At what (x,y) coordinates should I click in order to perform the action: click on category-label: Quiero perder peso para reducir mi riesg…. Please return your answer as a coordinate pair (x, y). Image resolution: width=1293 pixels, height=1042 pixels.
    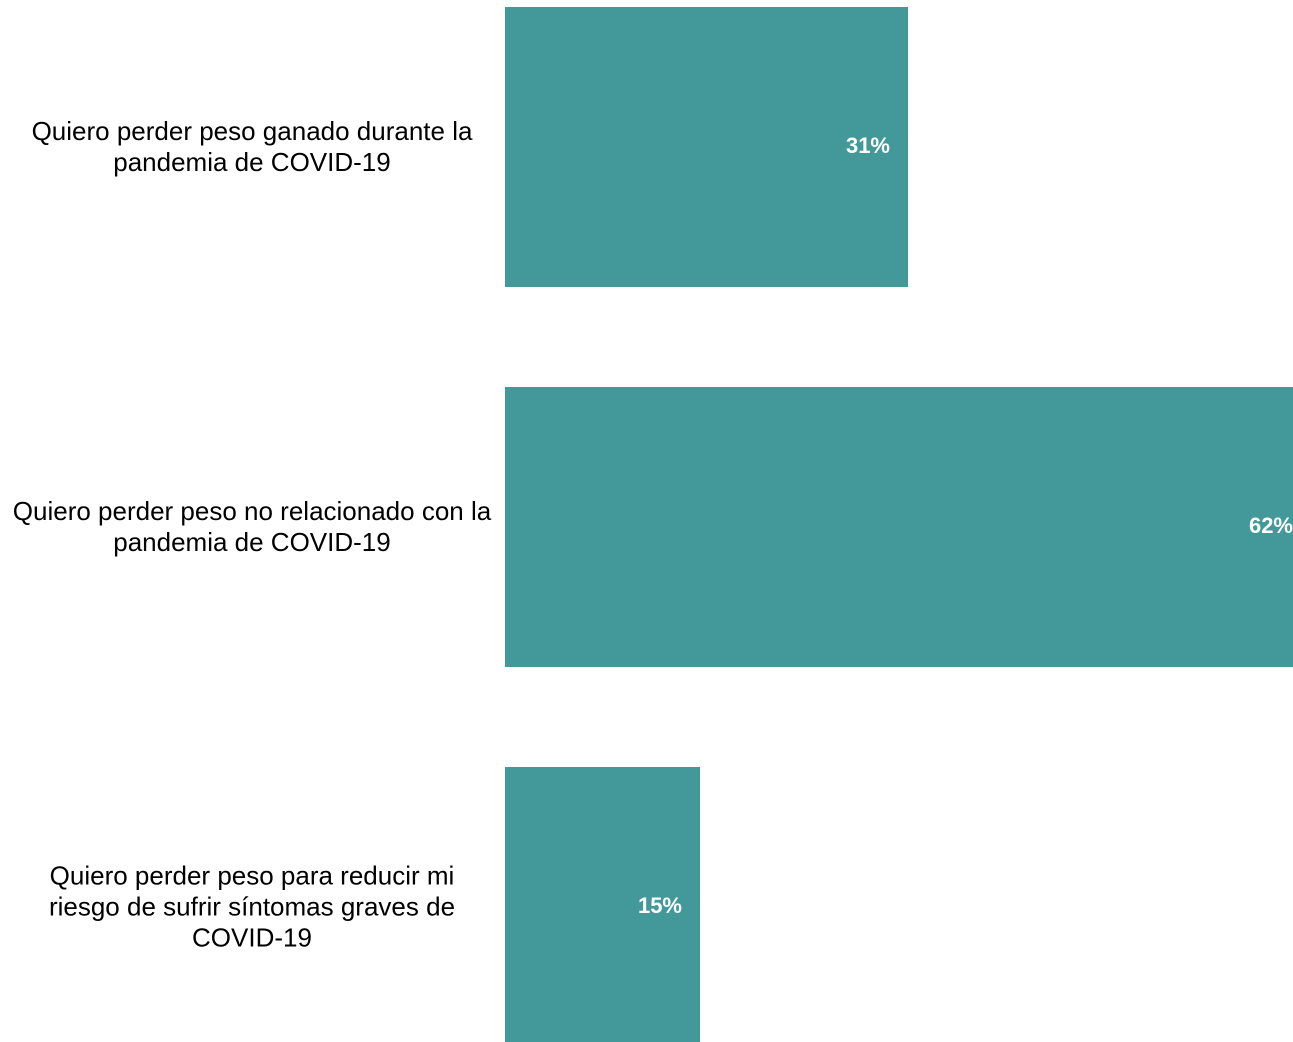
    Looking at the image, I should click on (252, 906).